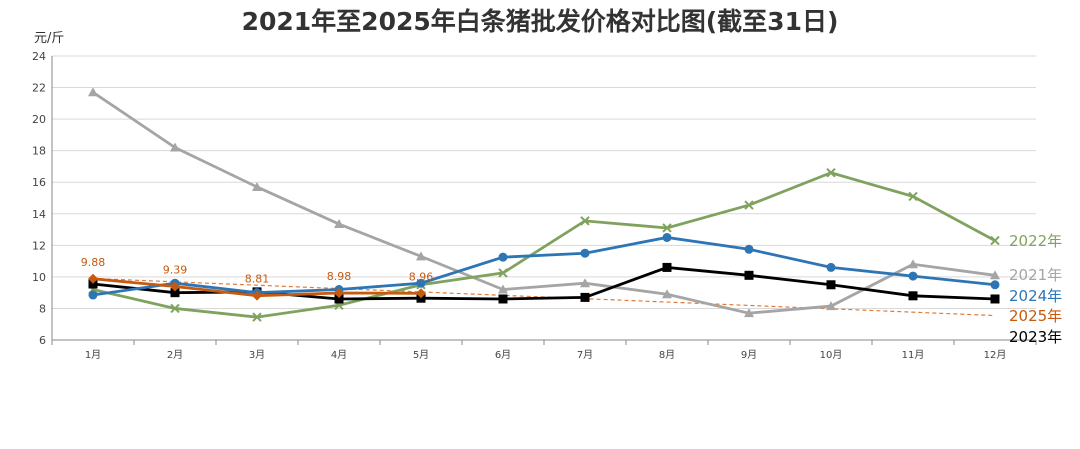 Image resolution: width=1080 pixels, height=449 pixels. I want to click on y-tick-label: 18, so click(39, 151).